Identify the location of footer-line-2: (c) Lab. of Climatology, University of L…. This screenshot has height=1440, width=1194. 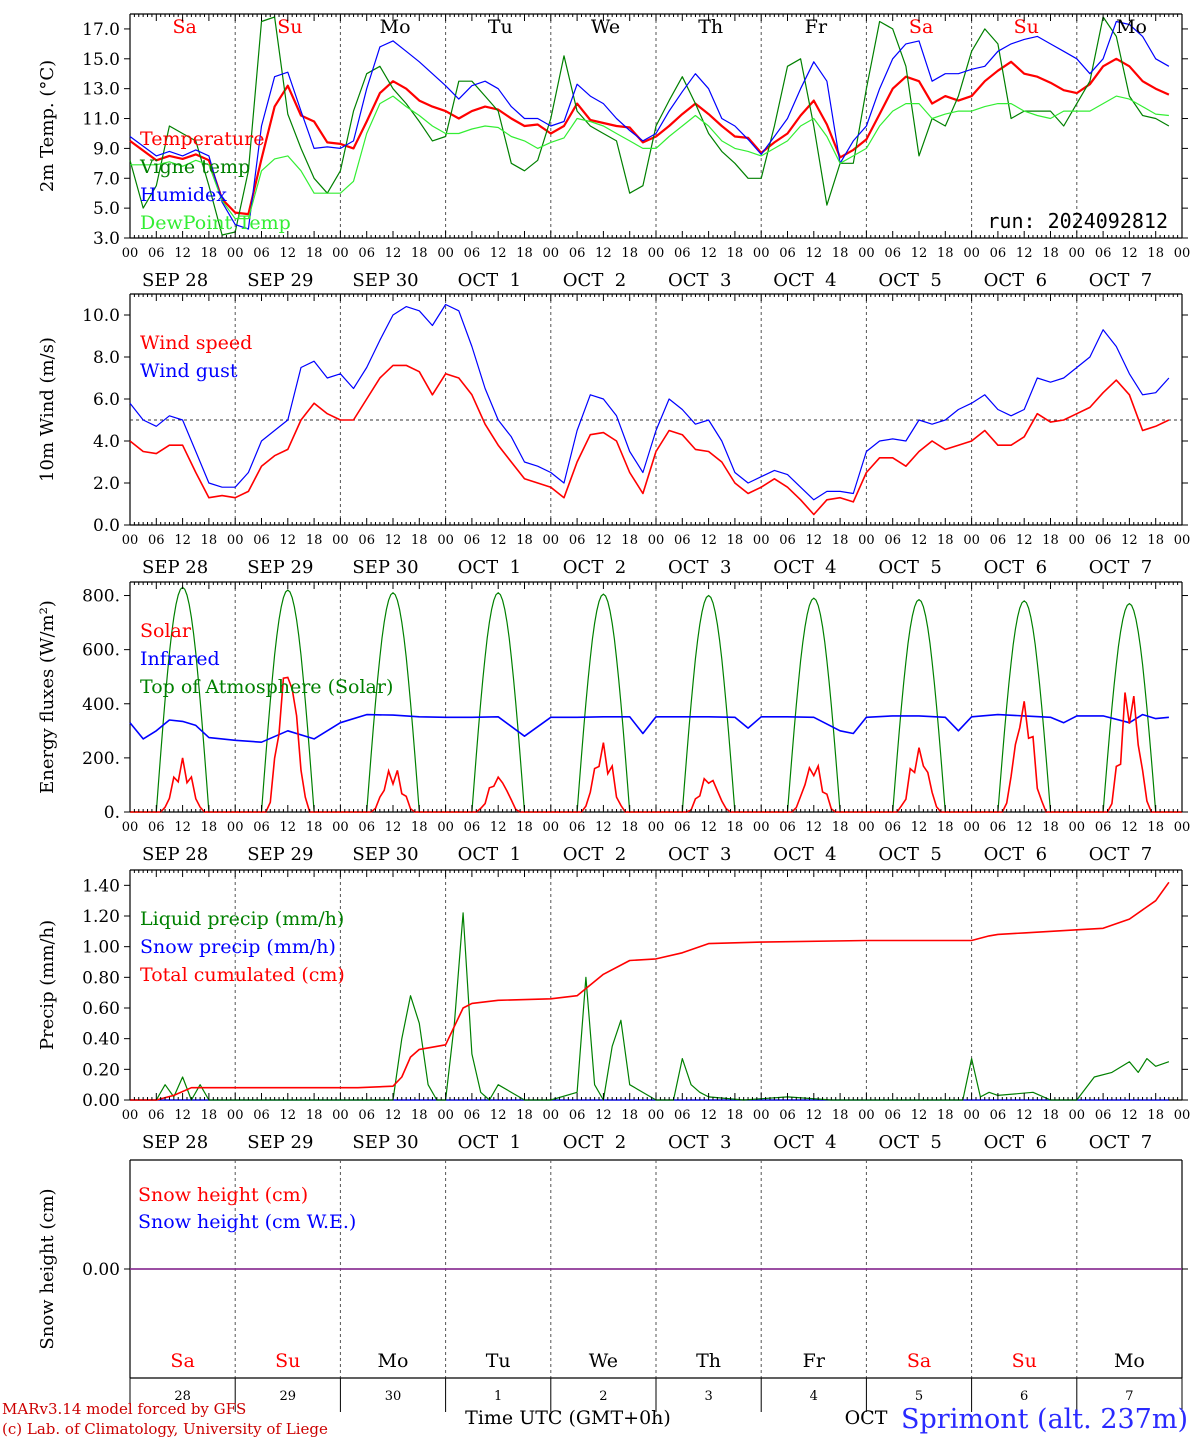
(165, 1429).